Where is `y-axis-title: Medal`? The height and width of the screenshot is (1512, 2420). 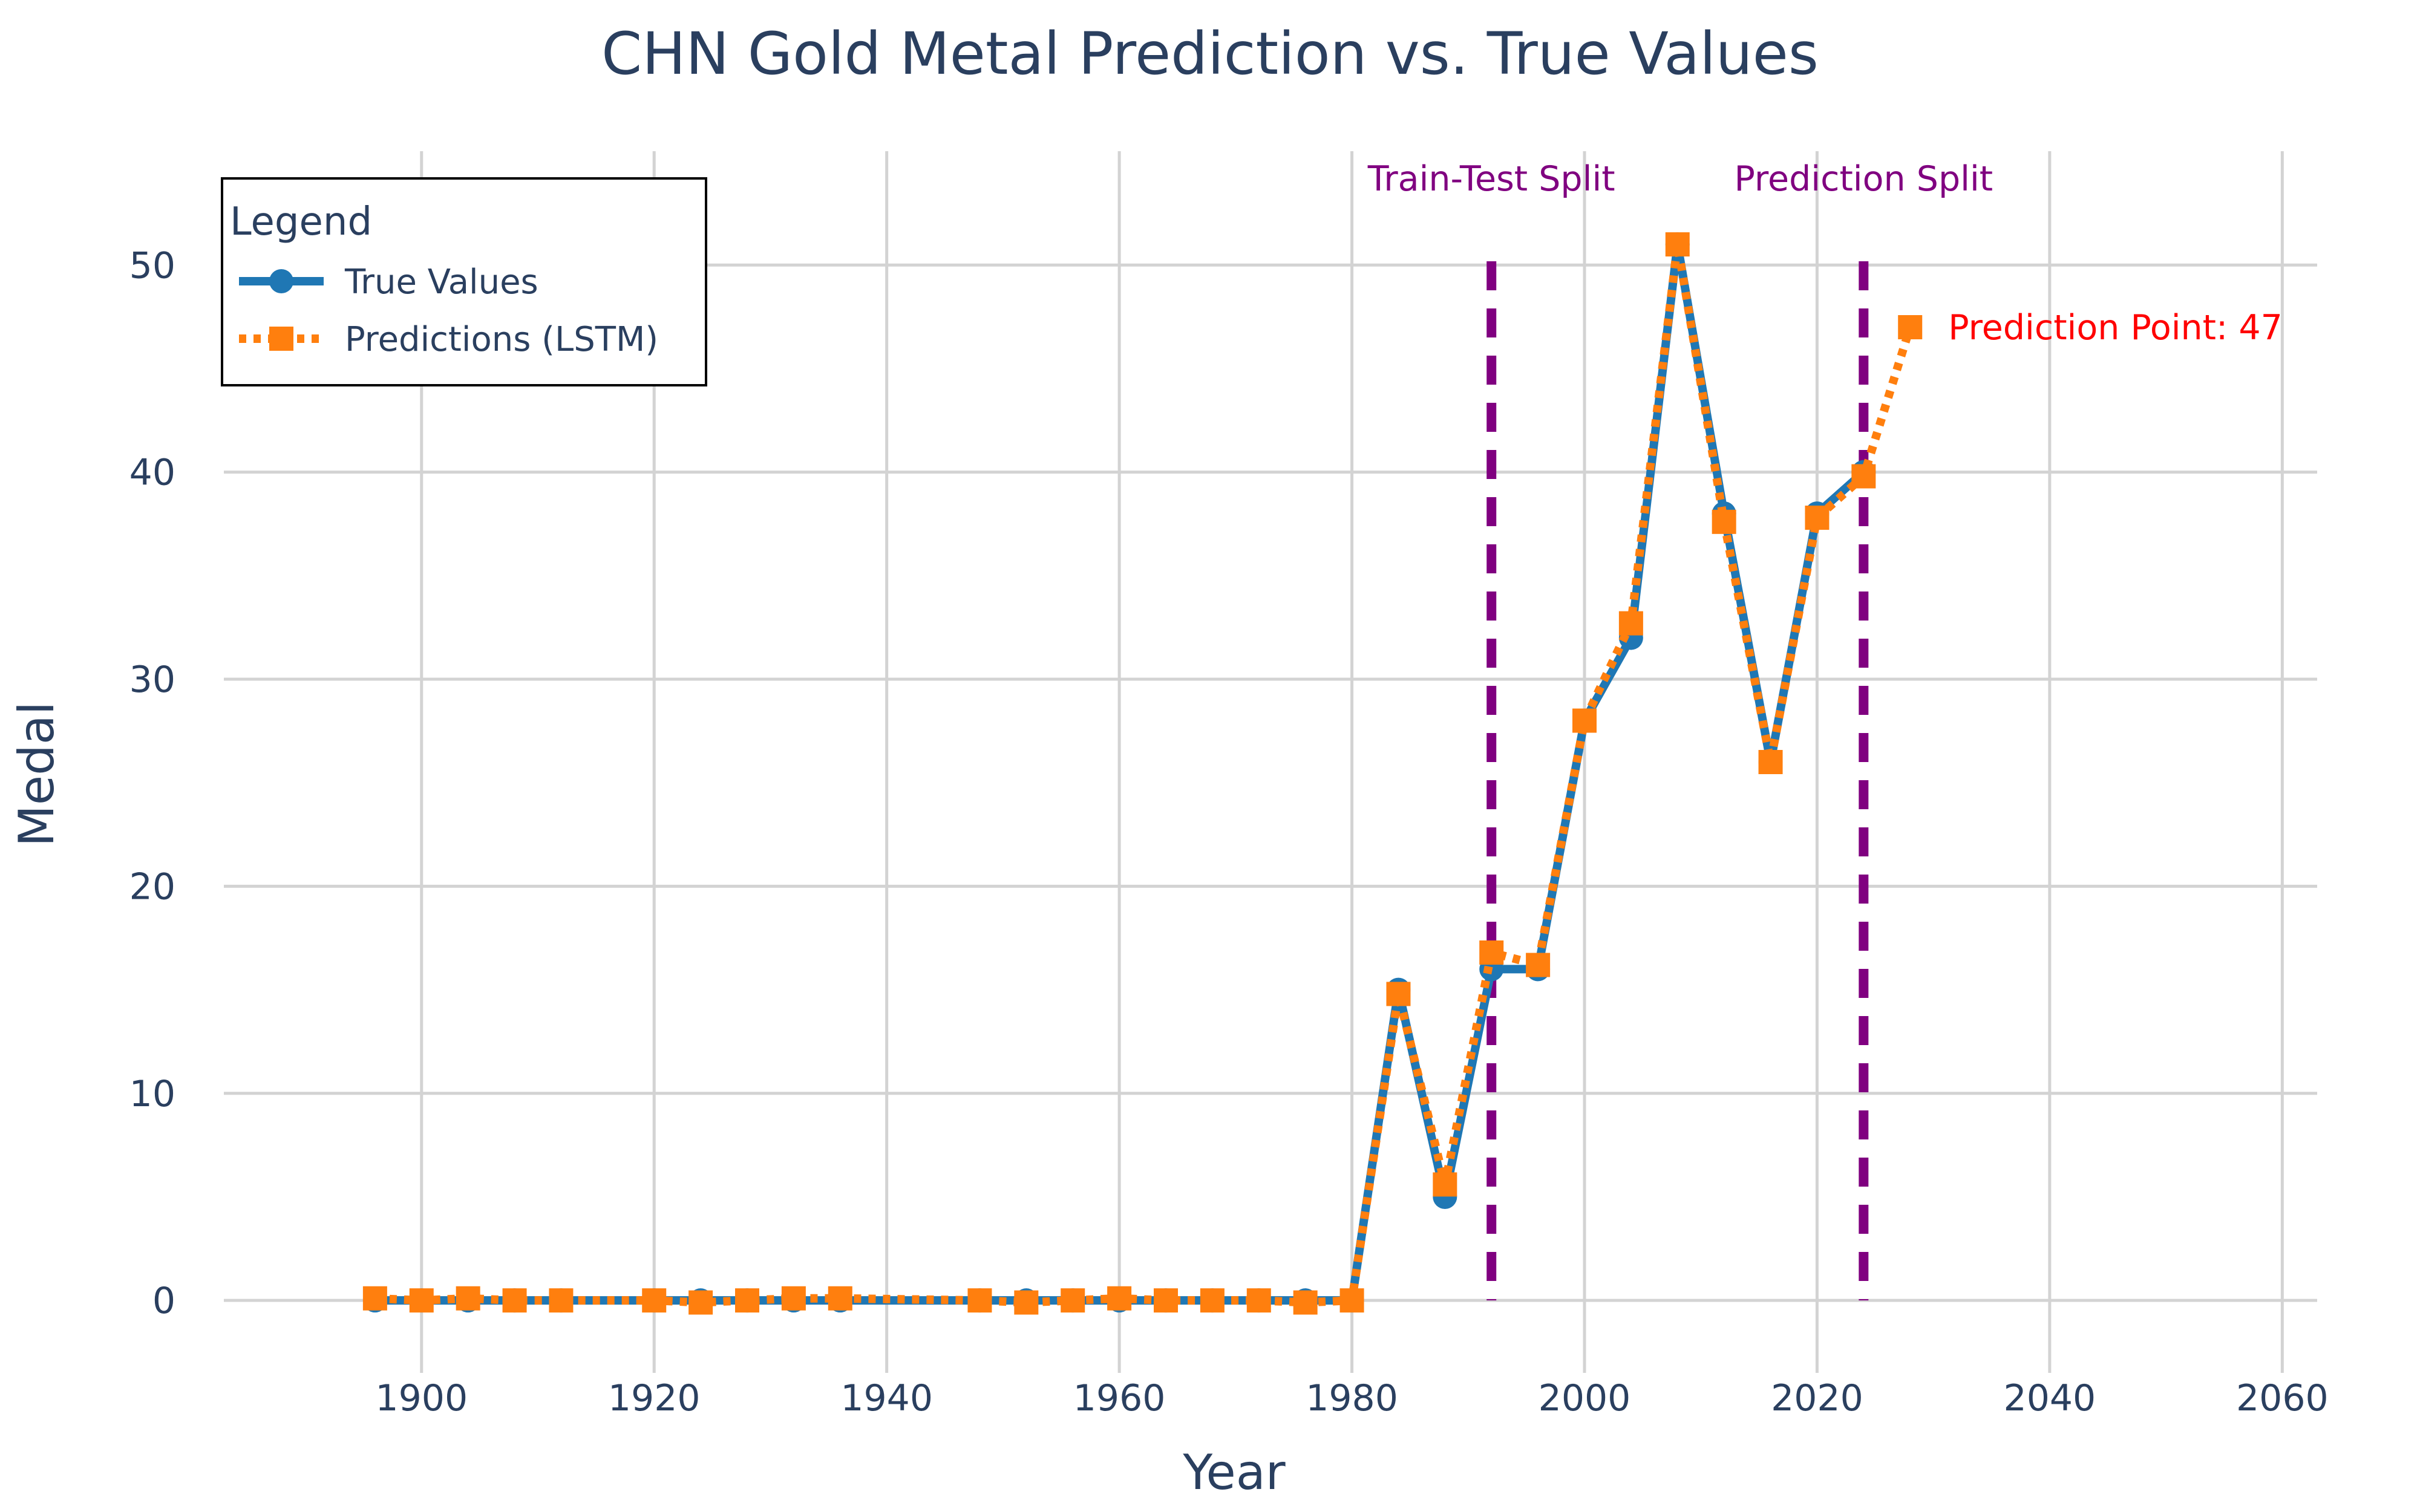
y-axis-title: Medal is located at coordinates (36, 774).